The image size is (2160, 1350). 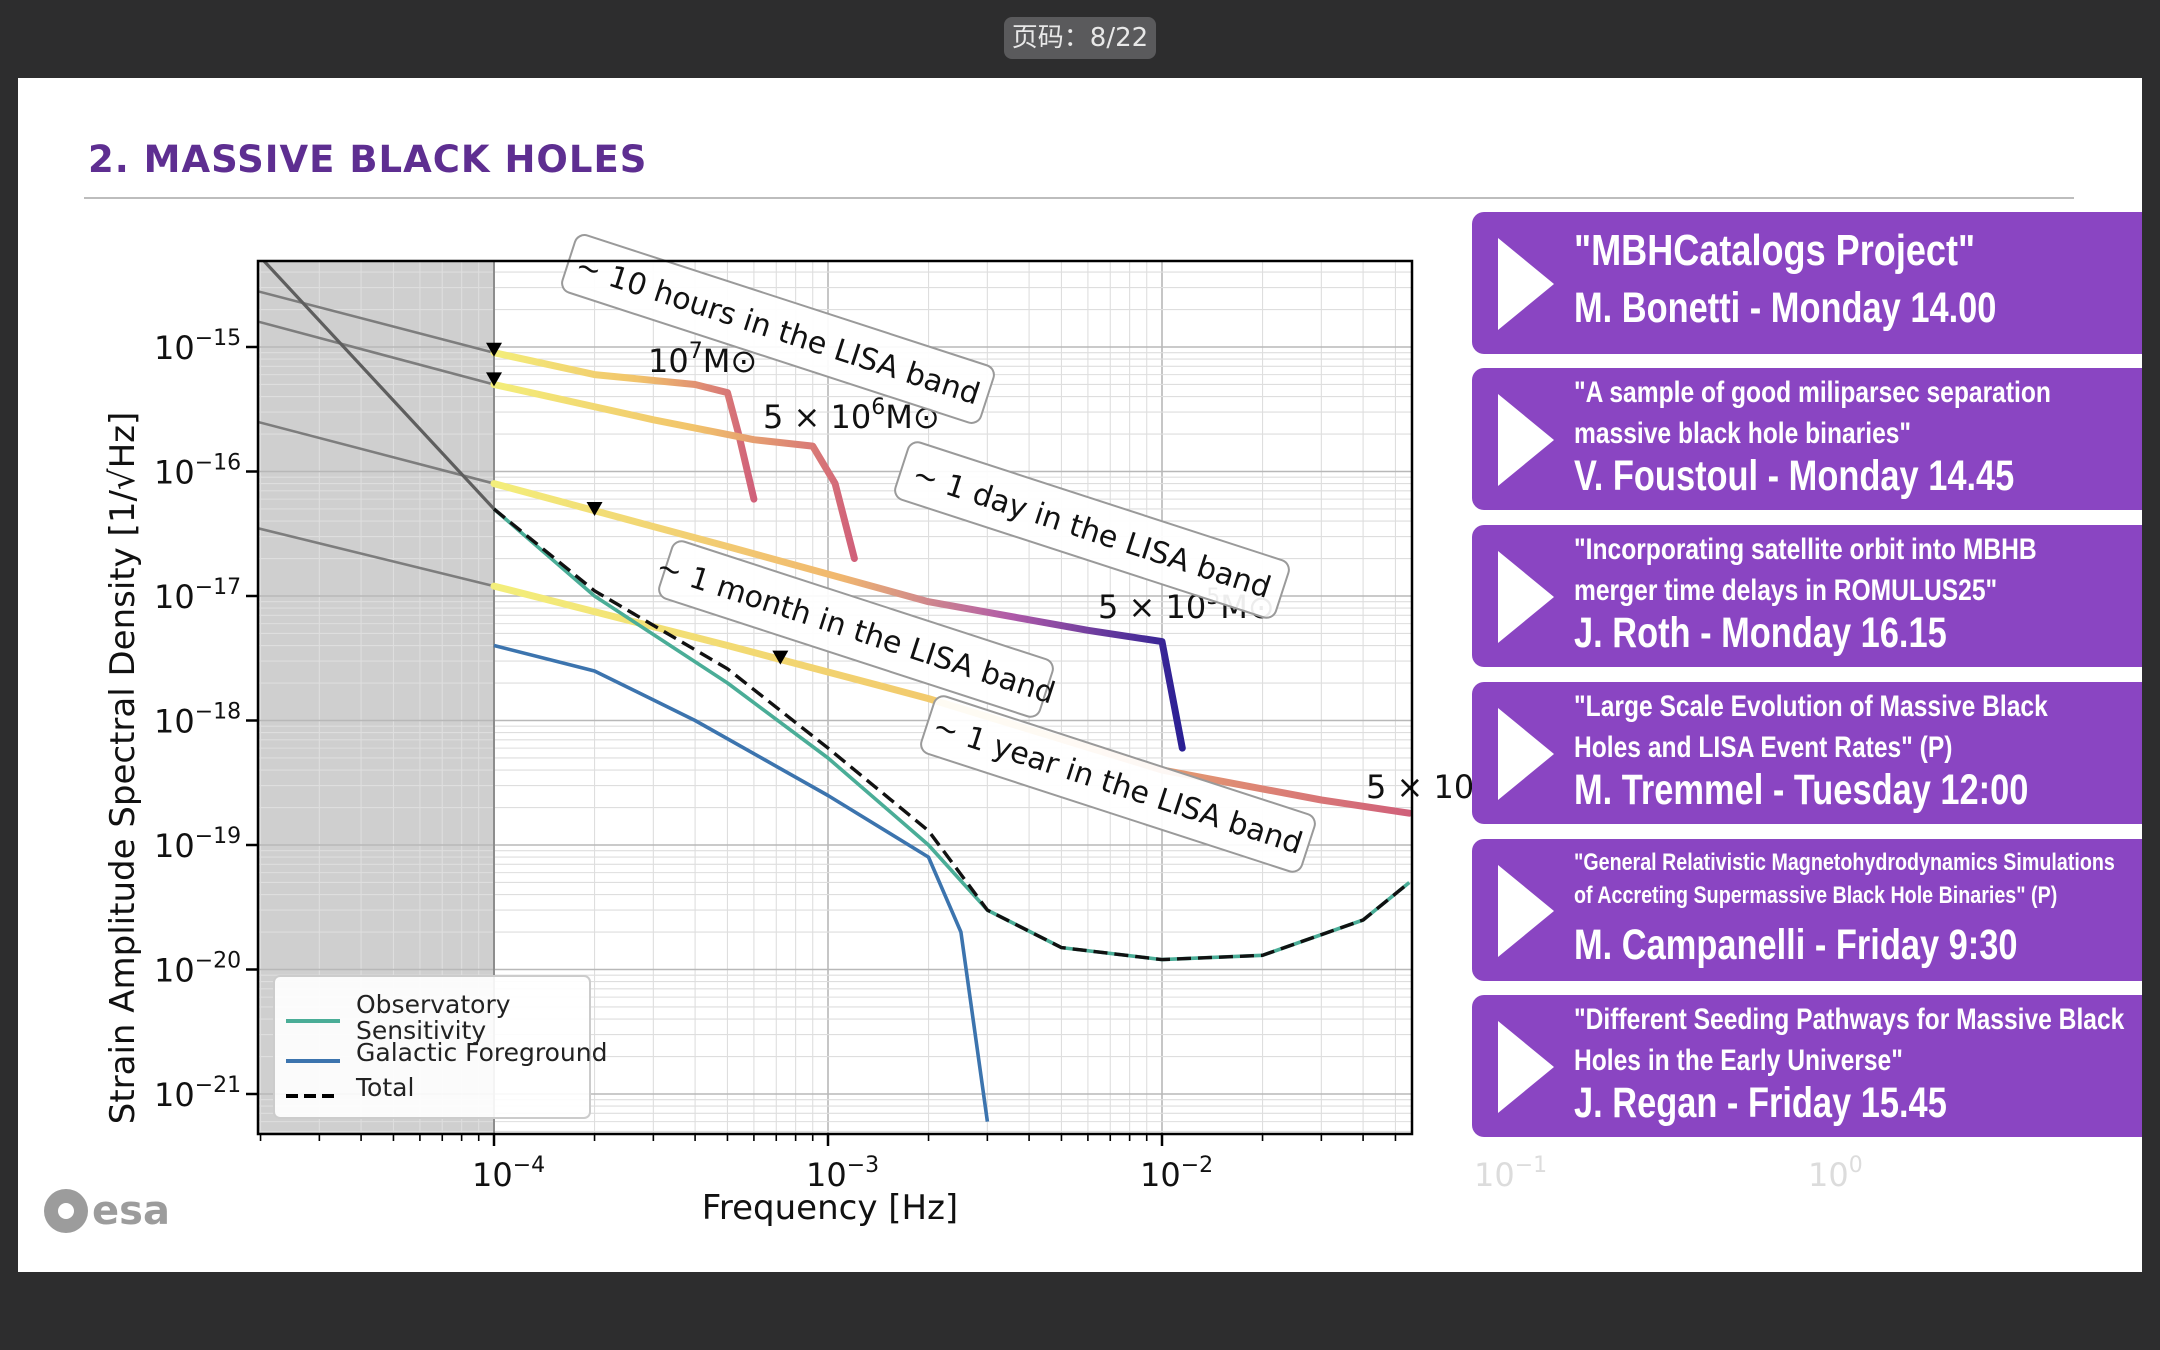 What do you see at coordinates (1763, 748) in the screenshot?
I see `talk-title: Holes and LISA Event Rates" (P)` at bounding box center [1763, 748].